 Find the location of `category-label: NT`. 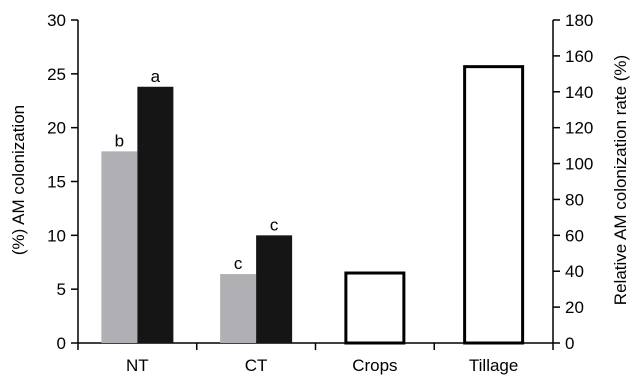

category-label: NT is located at coordinates (137, 365).